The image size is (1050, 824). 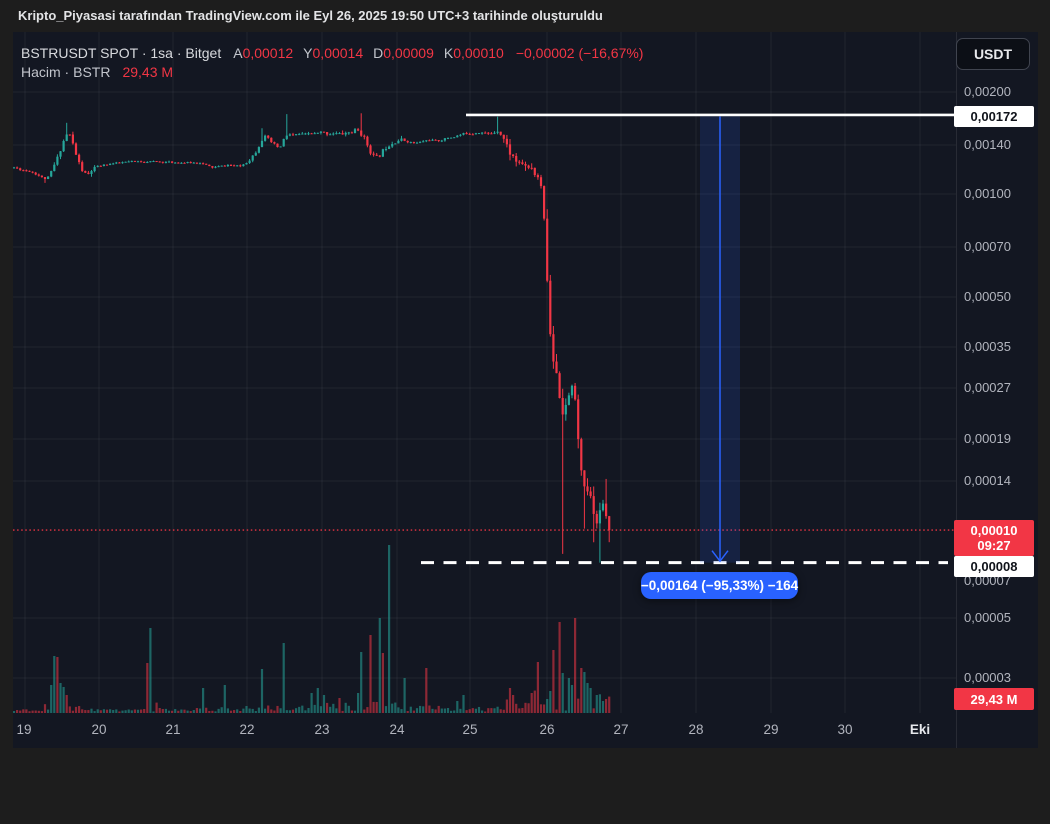 What do you see at coordinates (994, 530) in the screenshot?
I see `last-price-text: 0,00010` at bounding box center [994, 530].